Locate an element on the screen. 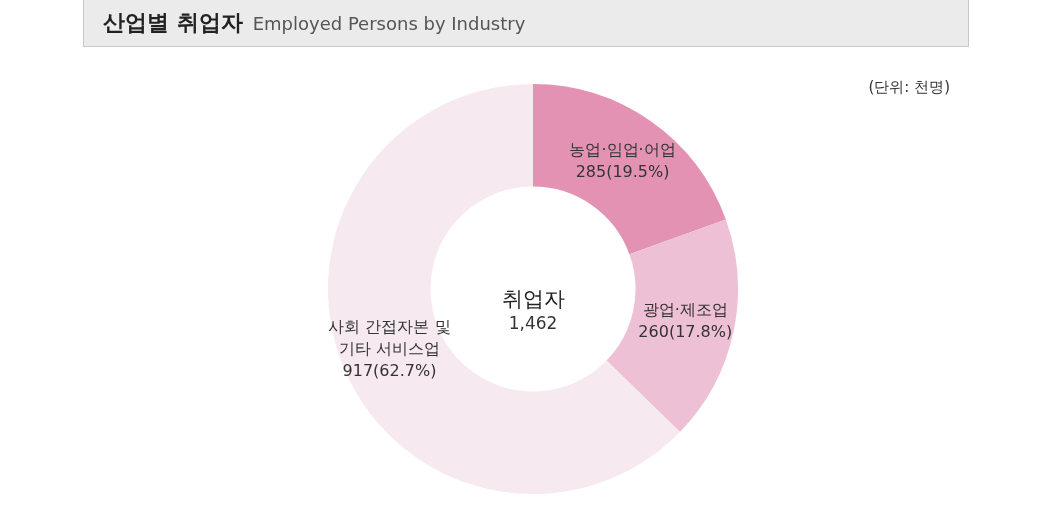 The height and width of the screenshot is (524, 1050). slice-label: 광업·제조업 is located at coordinates (685, 310).